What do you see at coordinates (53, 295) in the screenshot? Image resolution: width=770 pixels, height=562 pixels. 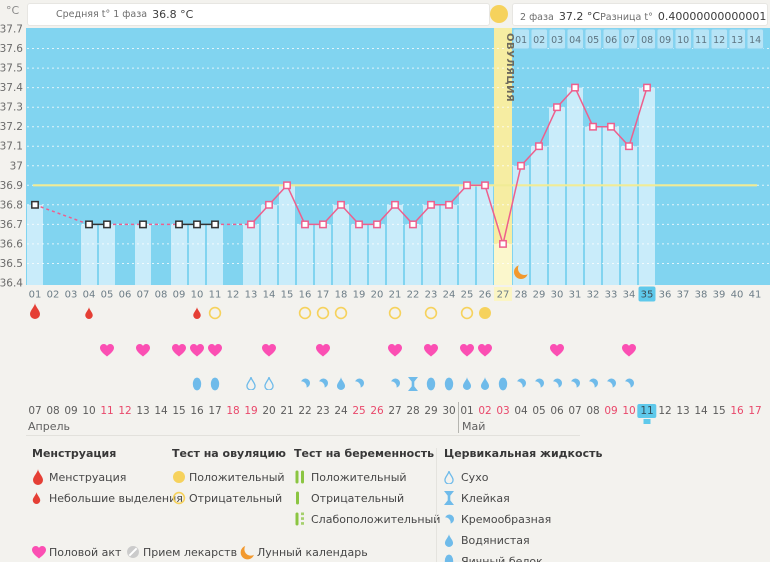 I see `day-number: 02` at bounding box center [53, 295].